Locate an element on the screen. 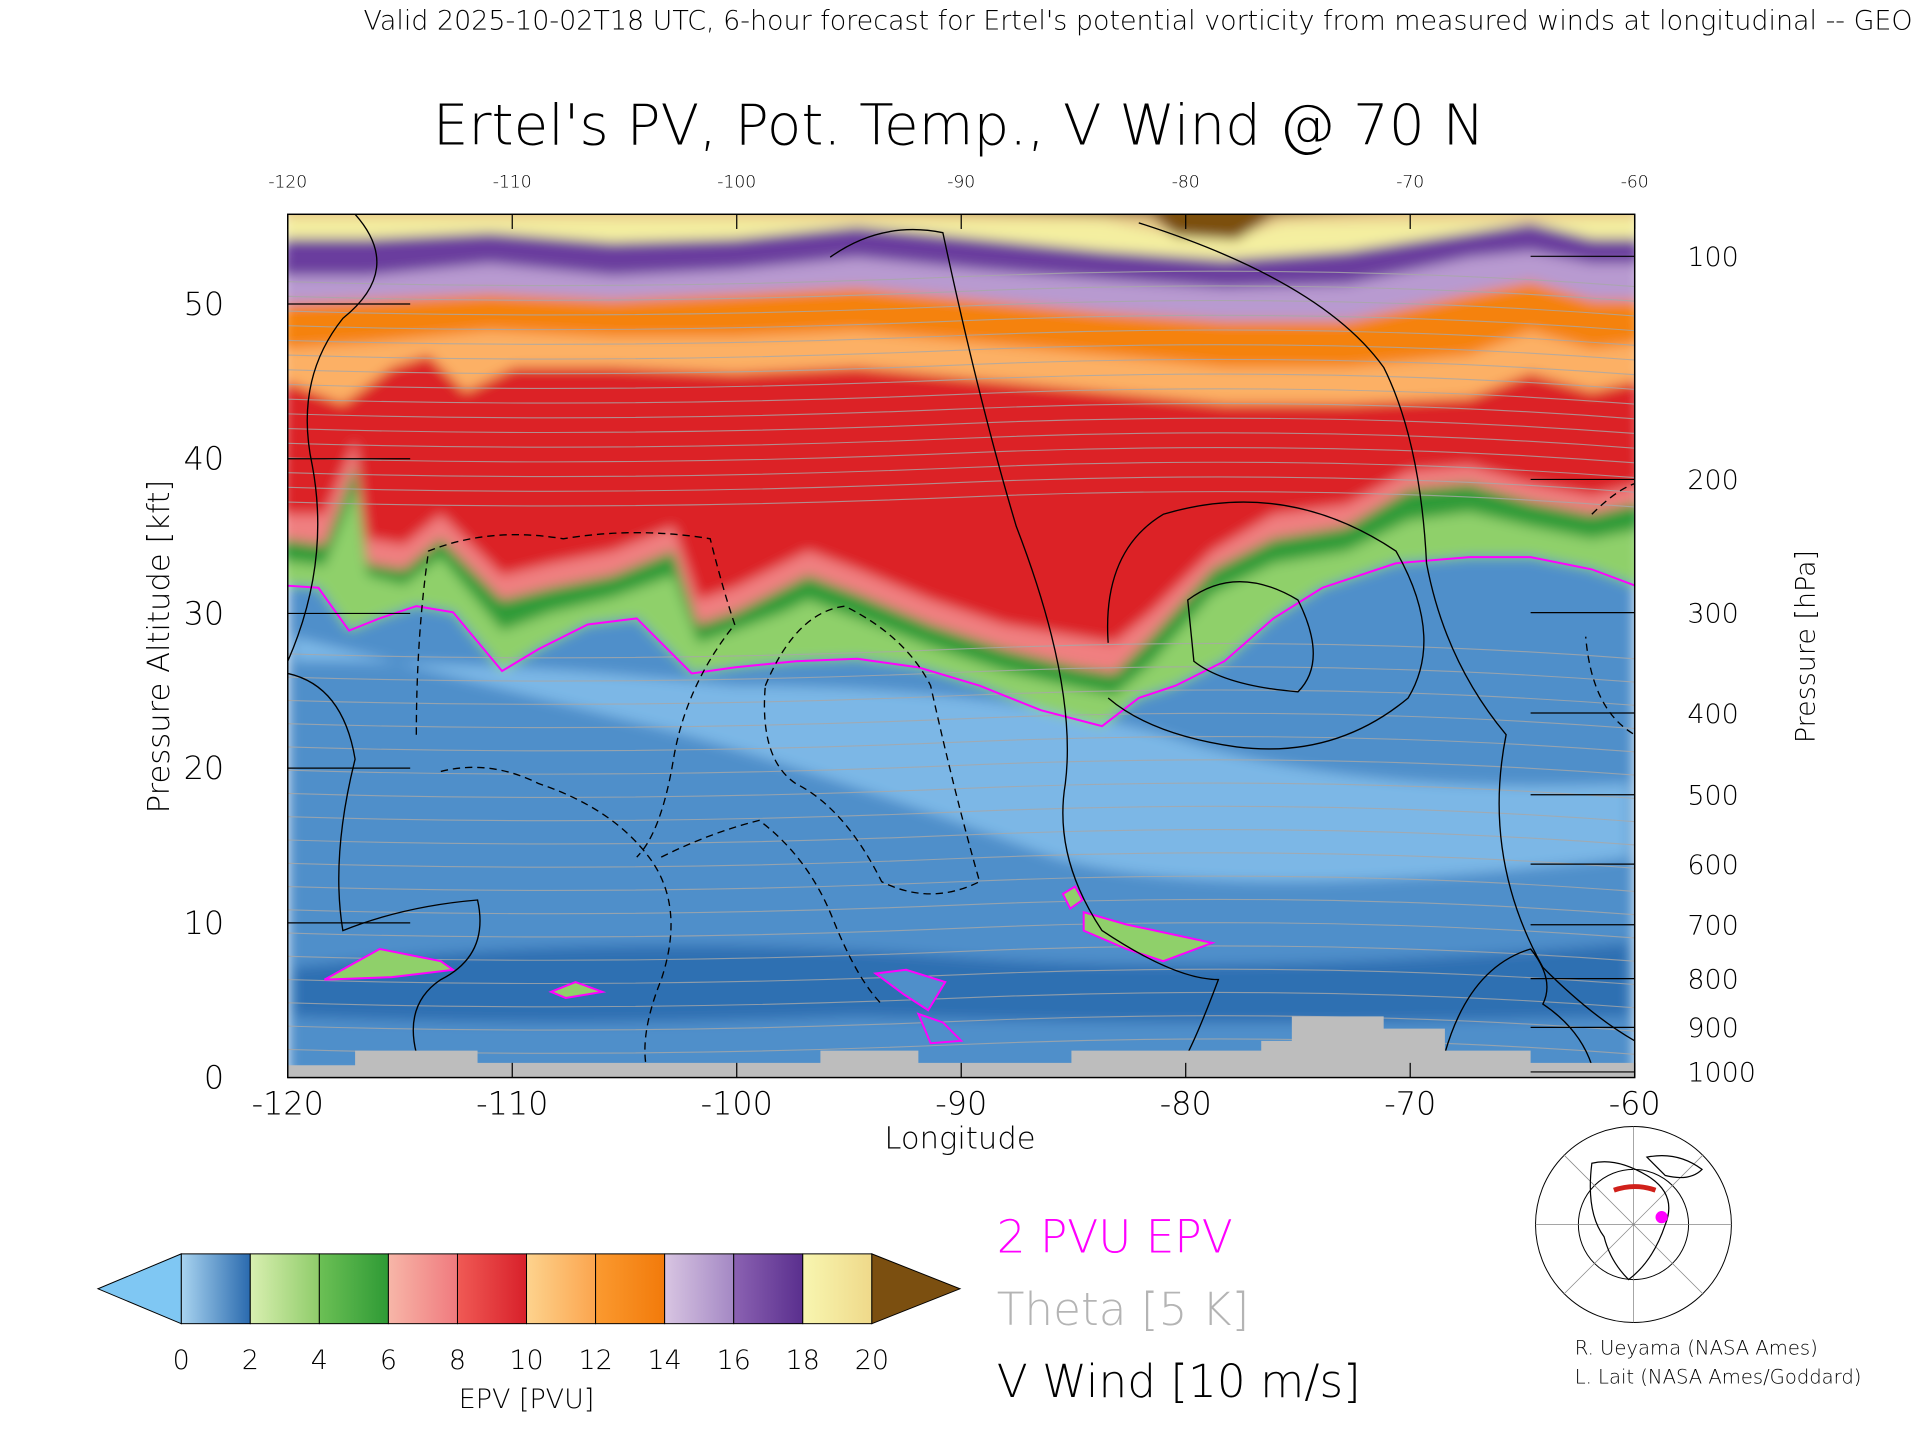 The width and height of the screenshot is (1920, 1440). x-tick-label: -110 is located at coordinates (512, 1103).